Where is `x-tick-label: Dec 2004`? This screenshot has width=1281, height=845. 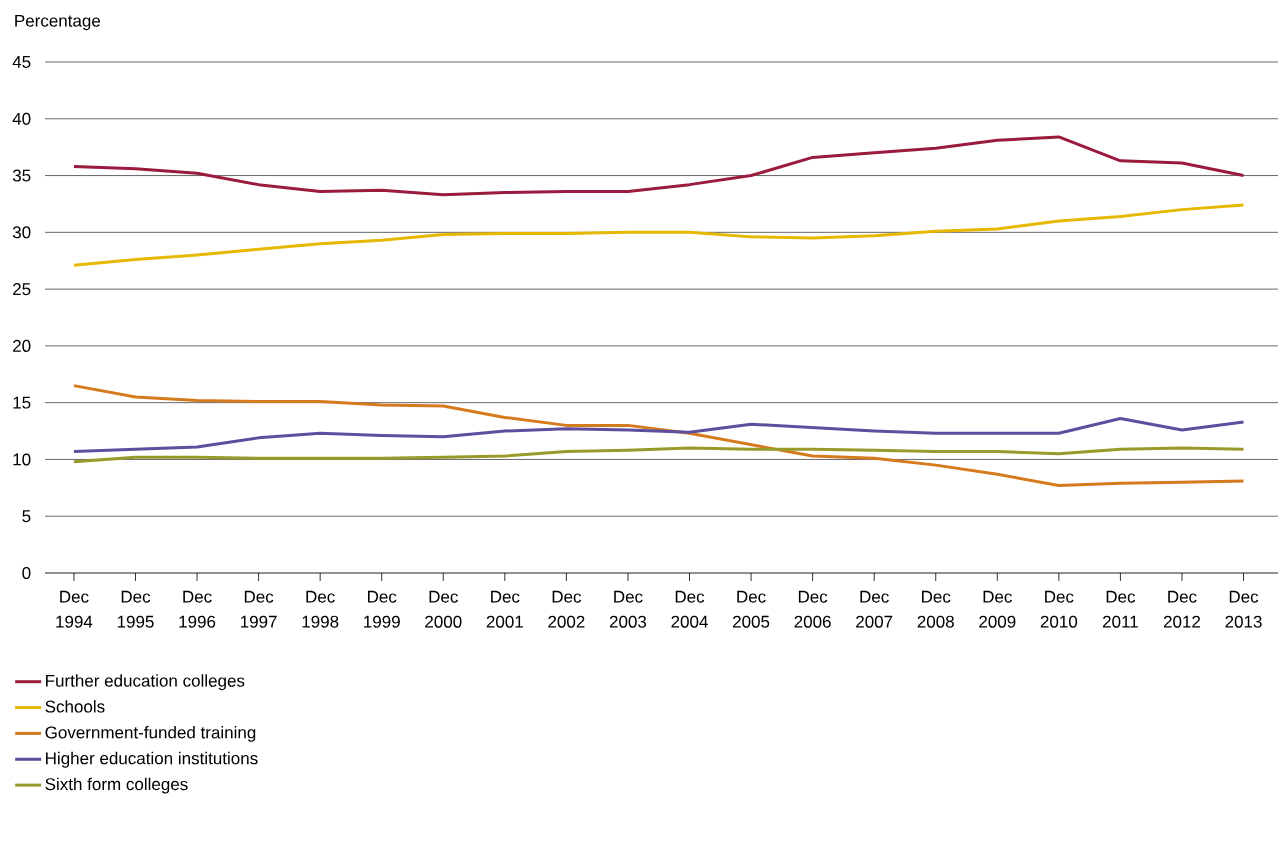 x-tick-label: Dec 2004 is located at coordinates (689, 609).